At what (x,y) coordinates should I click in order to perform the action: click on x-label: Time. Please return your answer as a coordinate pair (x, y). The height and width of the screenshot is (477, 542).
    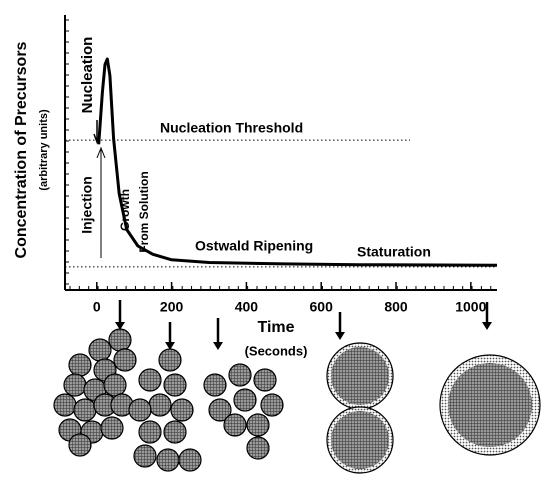
    Looking at the image, I should click on (275, 327).